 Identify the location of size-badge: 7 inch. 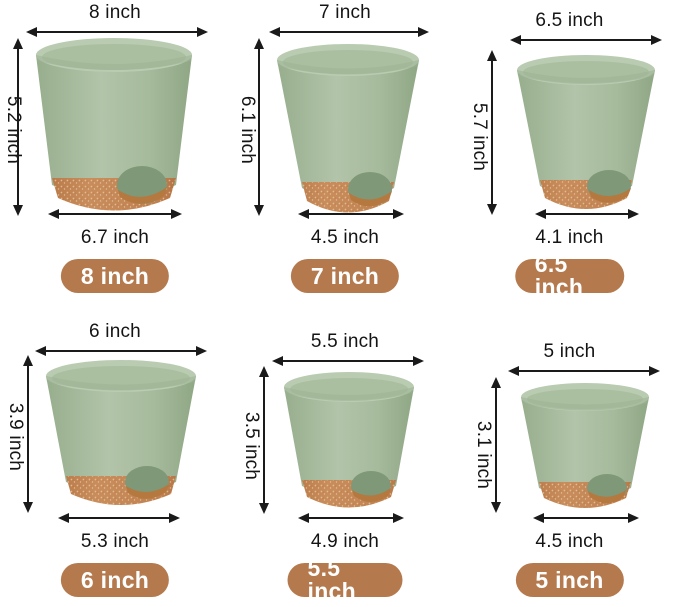
(345, 276).